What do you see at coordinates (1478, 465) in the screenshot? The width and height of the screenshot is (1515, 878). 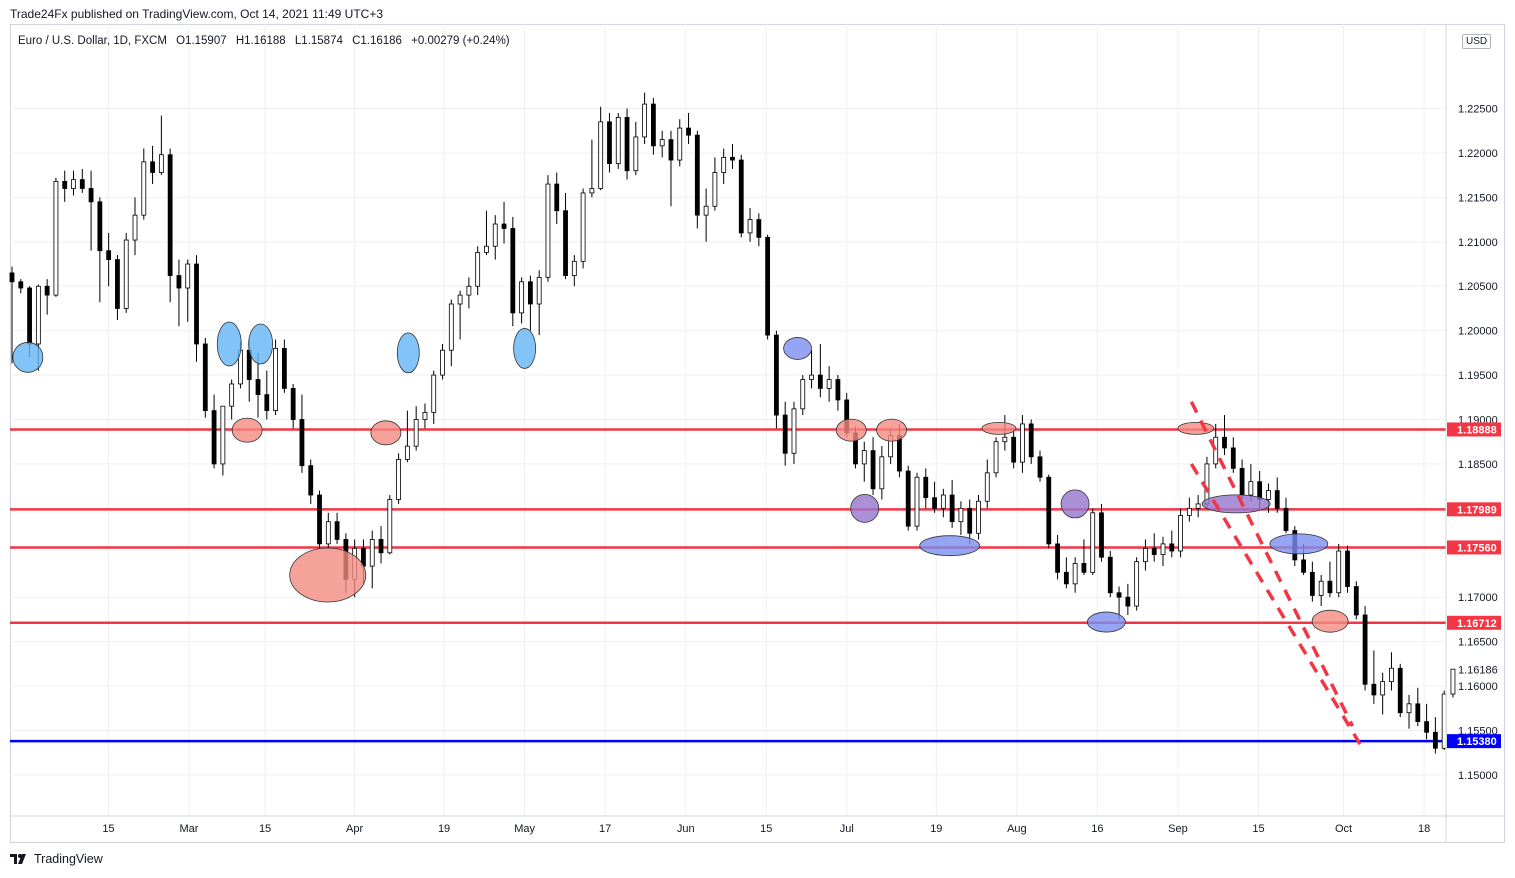 I see `y-tick-label: 1.18500` at bounding box center [1478, 465].